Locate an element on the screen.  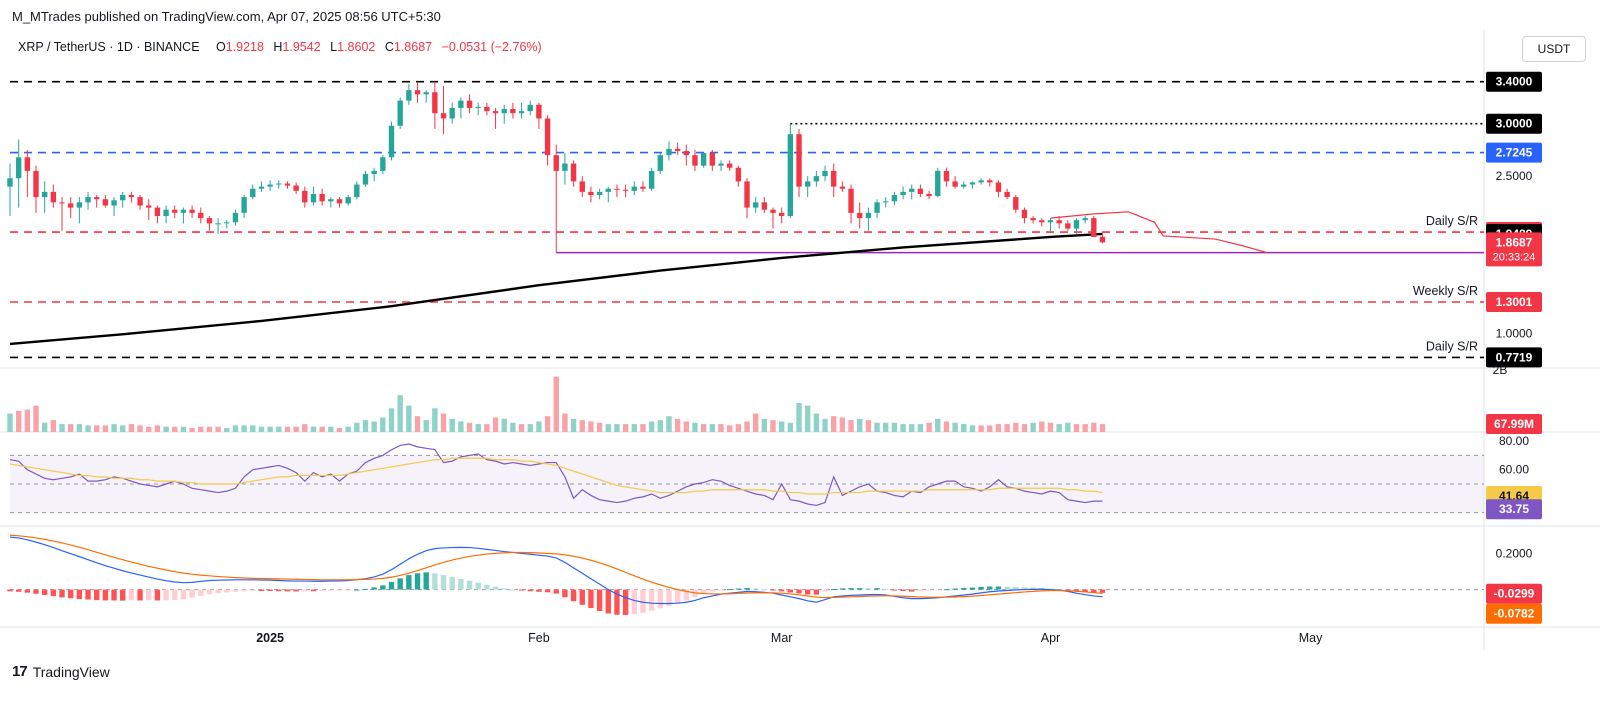
signal-line is located at coordinates (556, 566).